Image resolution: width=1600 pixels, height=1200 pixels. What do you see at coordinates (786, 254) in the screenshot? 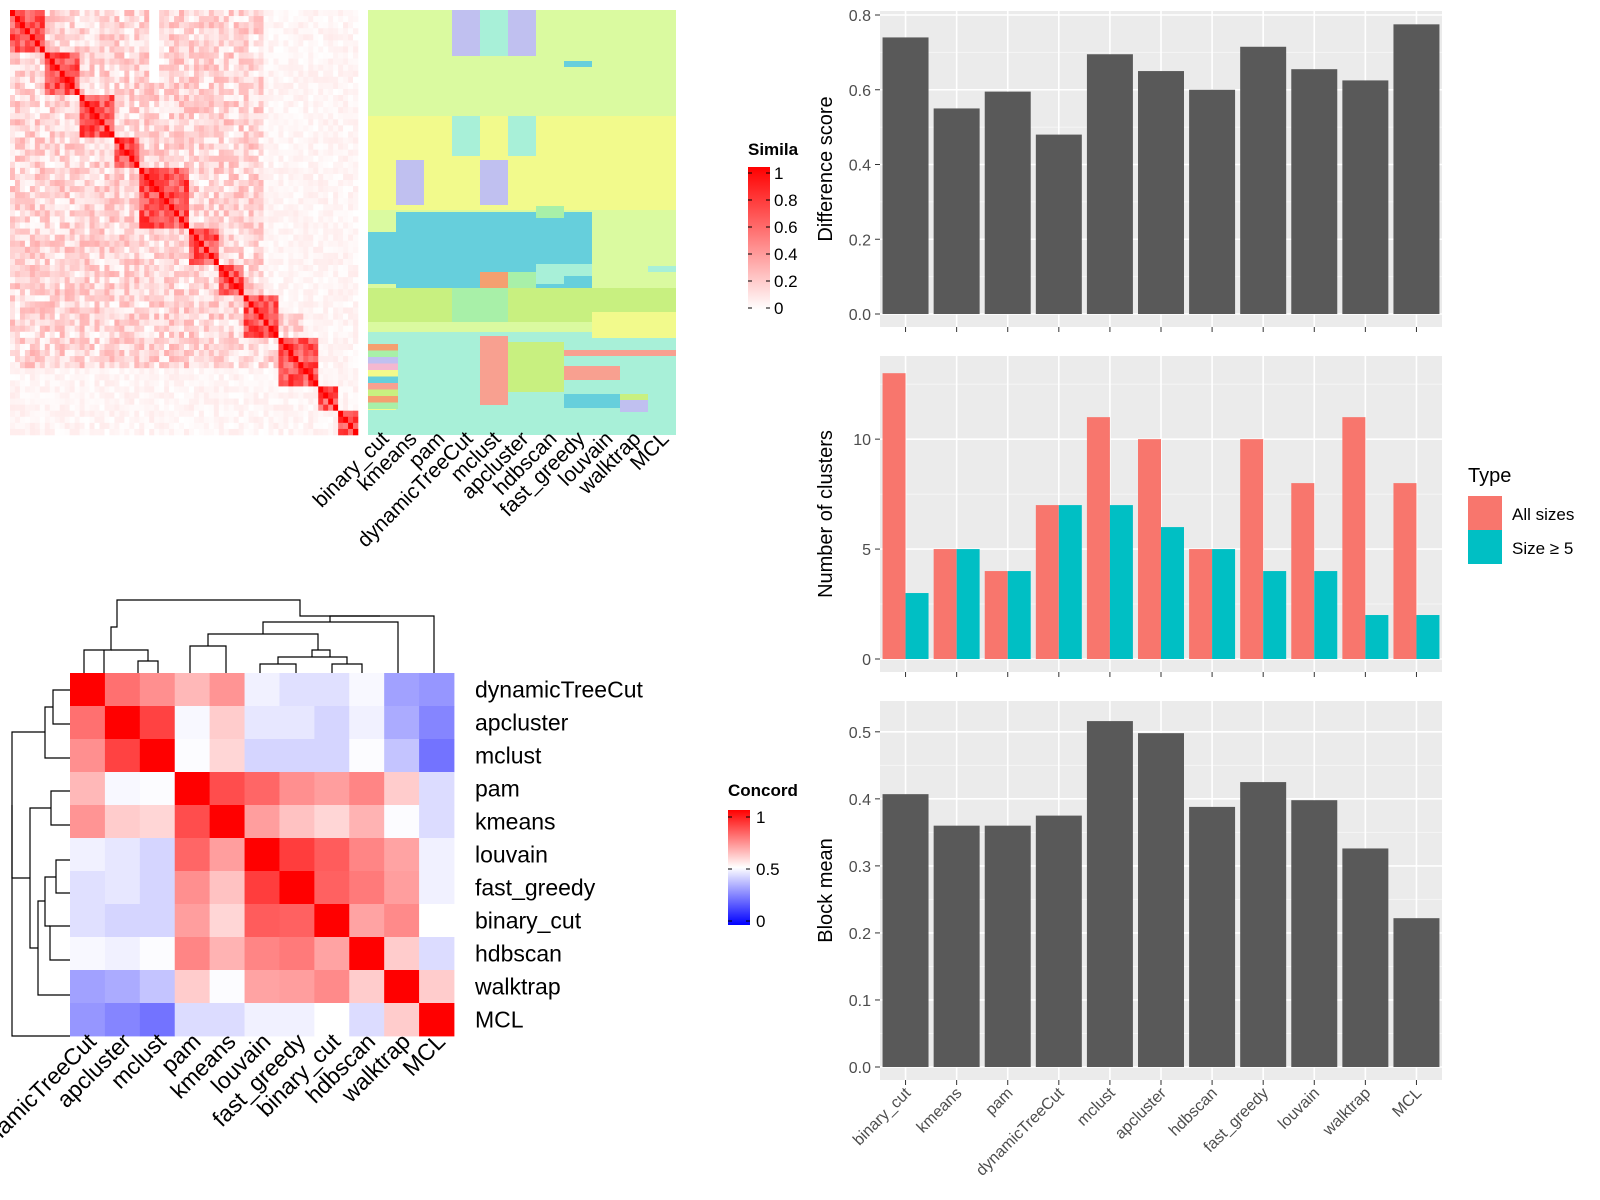
I see `similarity-legend-label: 0.4` at bounding box center [786, 254].